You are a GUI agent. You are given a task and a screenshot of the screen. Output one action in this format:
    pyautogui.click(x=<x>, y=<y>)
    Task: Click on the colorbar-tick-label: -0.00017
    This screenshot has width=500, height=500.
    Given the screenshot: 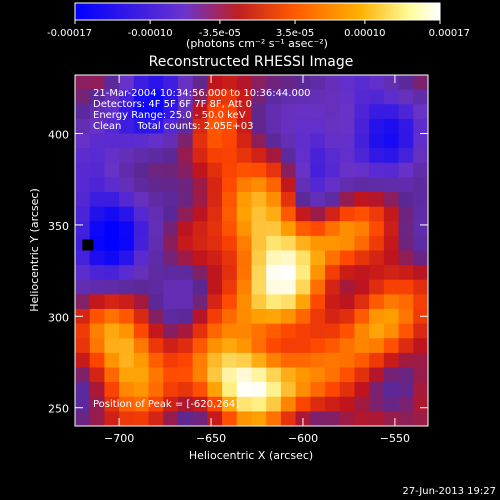 What is the action you would take?
    pyautogui.click(x=69, y=33)
    